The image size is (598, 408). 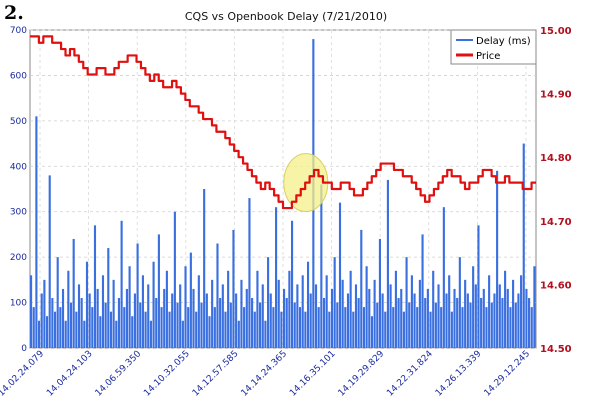 I want to click on legend-label-delay: Delay (ms), so click(x=503, y=41).